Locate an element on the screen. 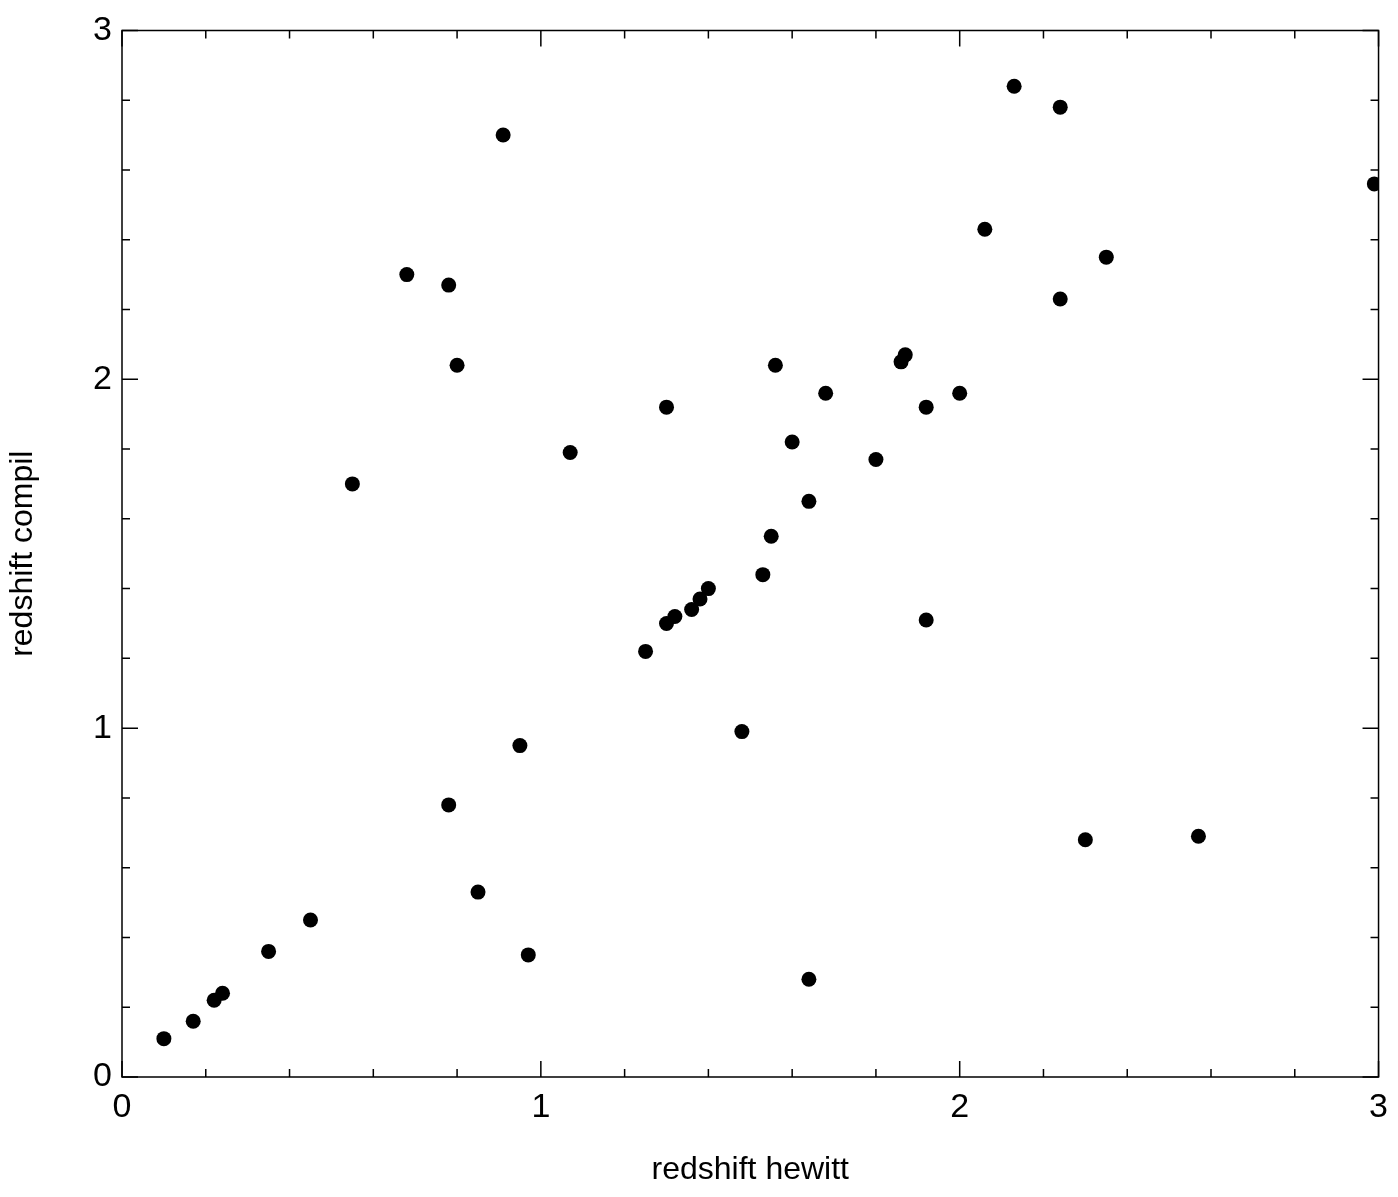 This screenshot has width=1398, height=1197. y-tick-label: 3 is located at coordinates (102, 27).